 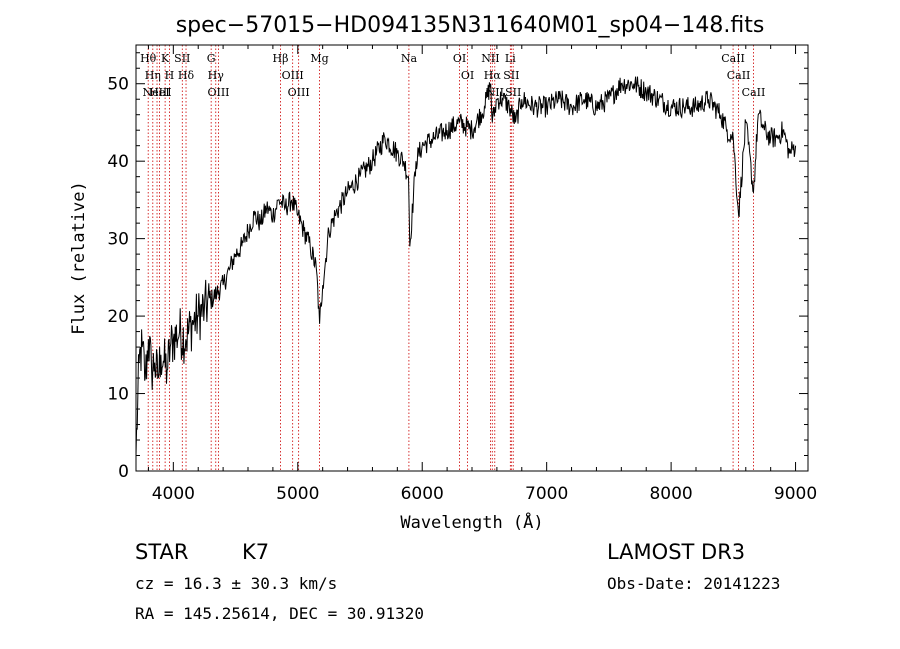 I want to click on marker-label-h: H, so click(x=170, y=75).